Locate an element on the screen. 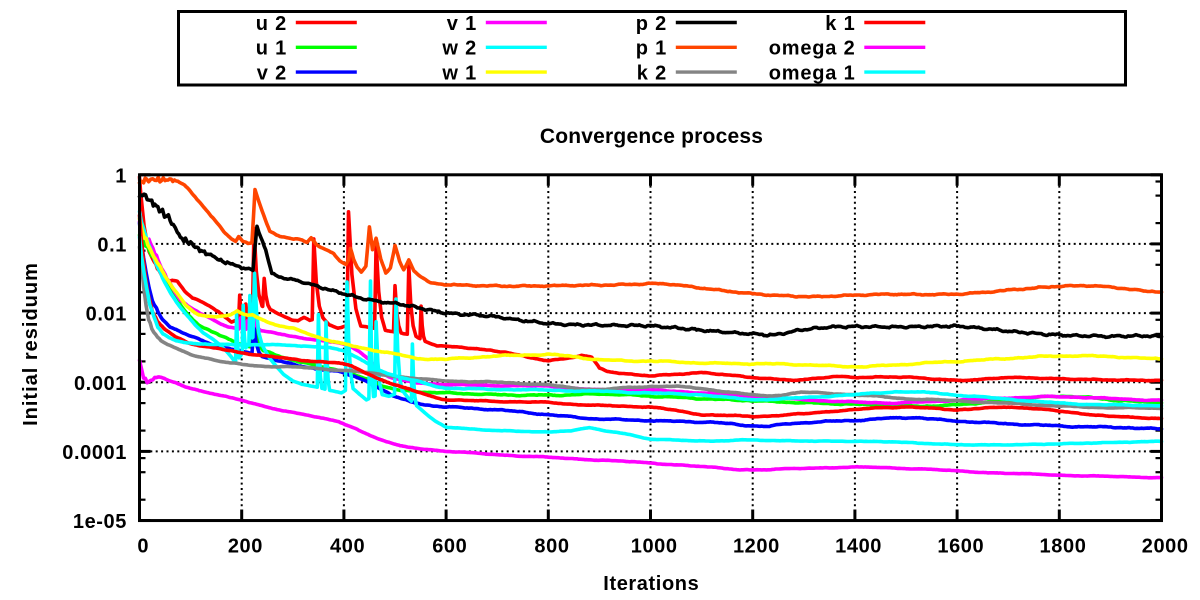 This screenshot has height=600, width=1200. svg-text: 400 is located at coordinates (347, 547).